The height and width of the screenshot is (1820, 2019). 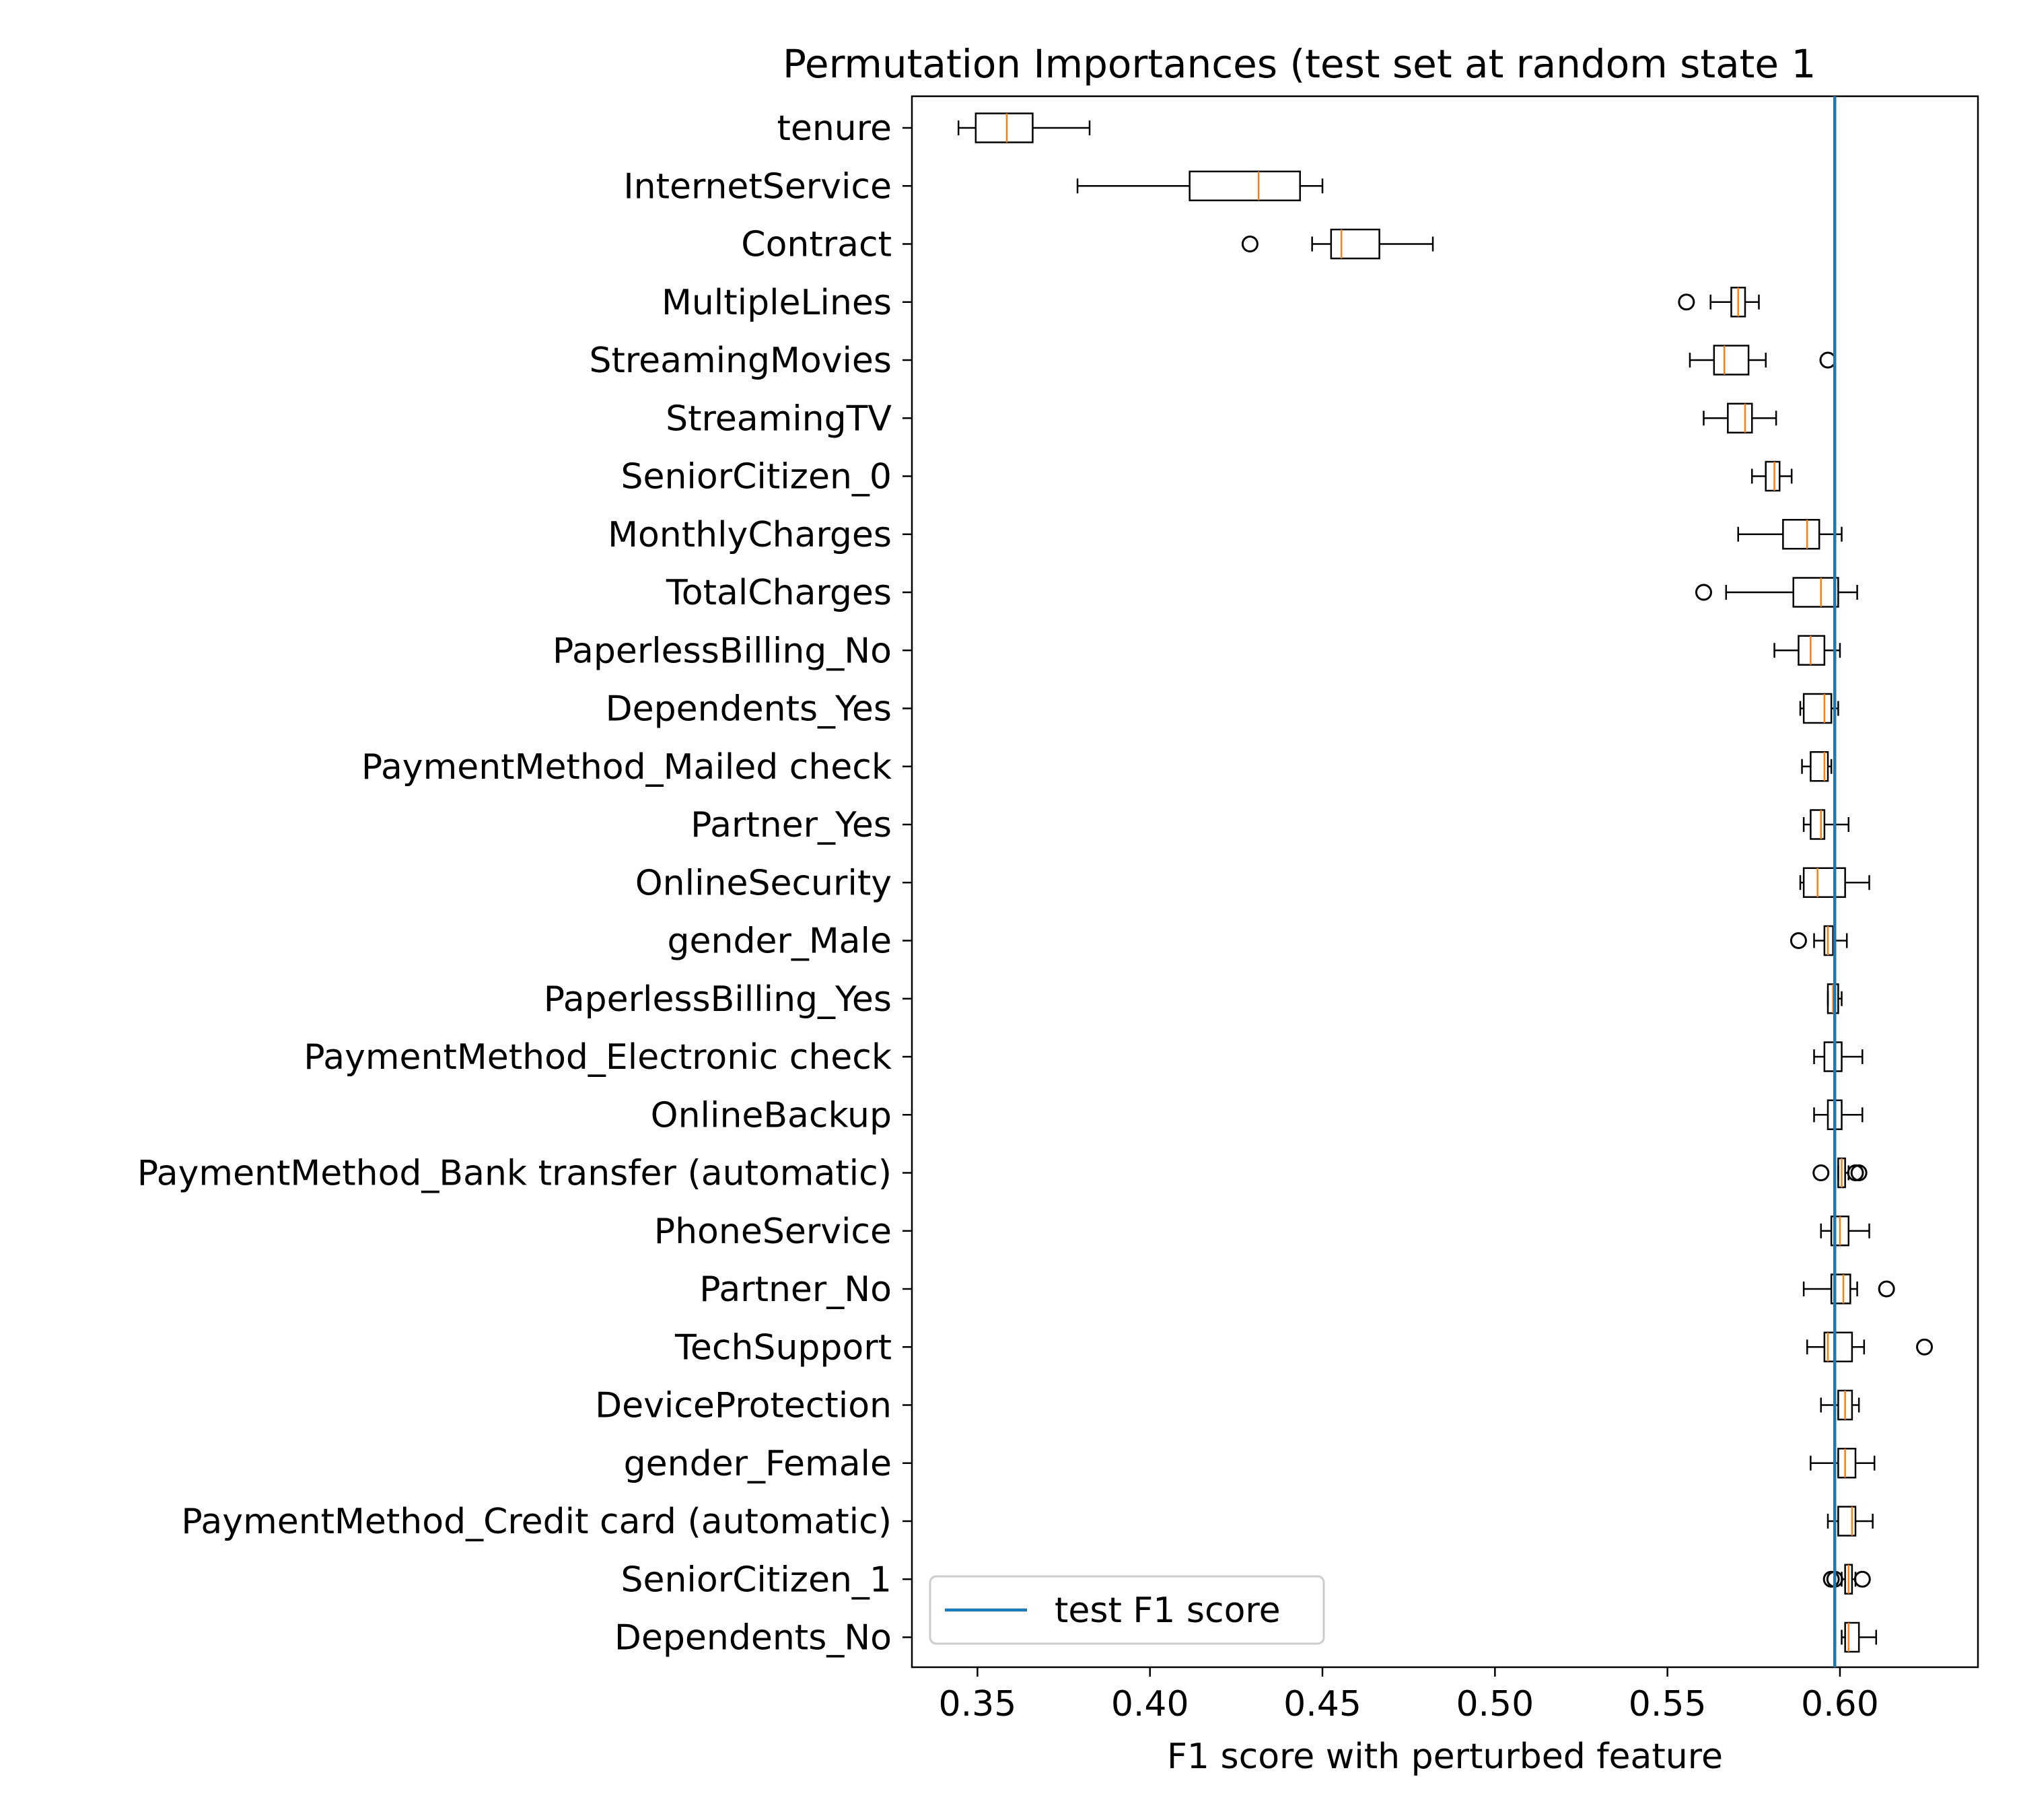 I want to click on legend-frame, so click(x=1127, y=1610).